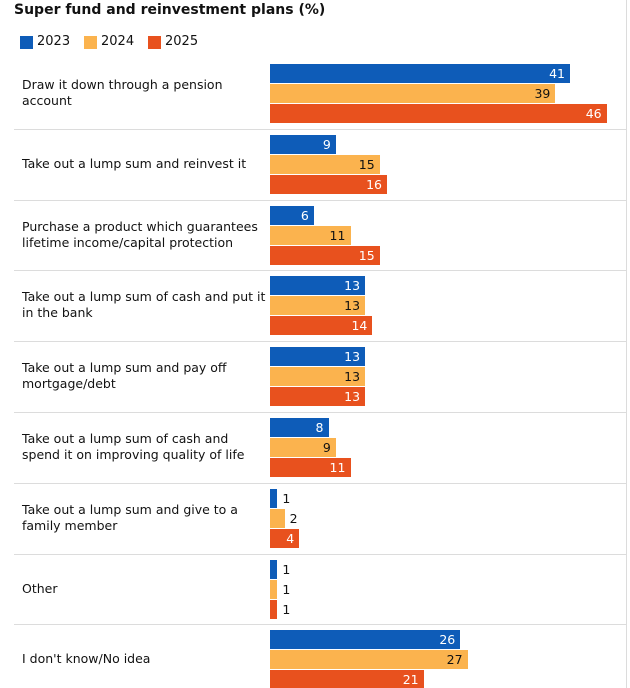 This screenshot has height=688, width=630. I want to click on value-label: 14, so click(359, 326).